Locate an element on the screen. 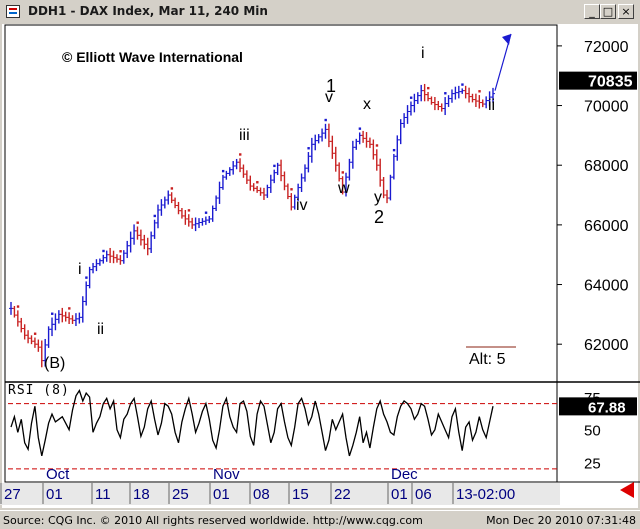  date-tick-label: 13-02:00 is located at coordinates (485, 494).